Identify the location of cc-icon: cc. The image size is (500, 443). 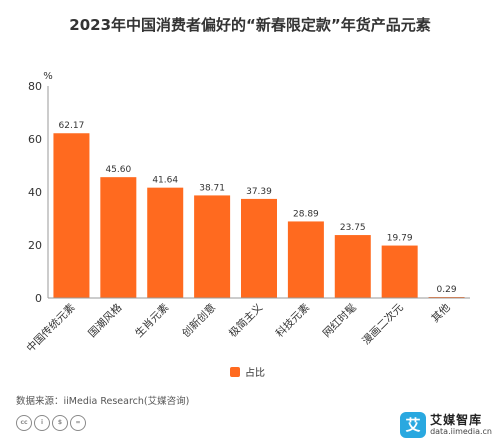
(24, 423).